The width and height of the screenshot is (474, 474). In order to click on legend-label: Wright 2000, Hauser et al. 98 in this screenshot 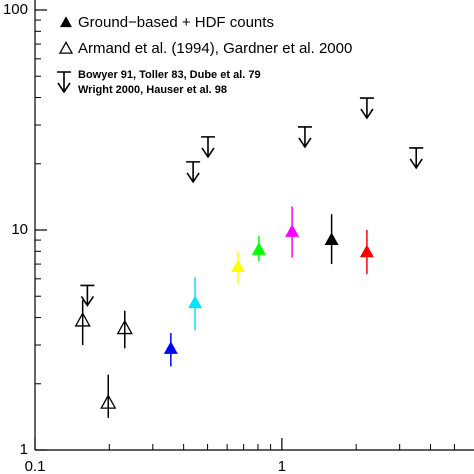, I will do `click(152, 90)`.